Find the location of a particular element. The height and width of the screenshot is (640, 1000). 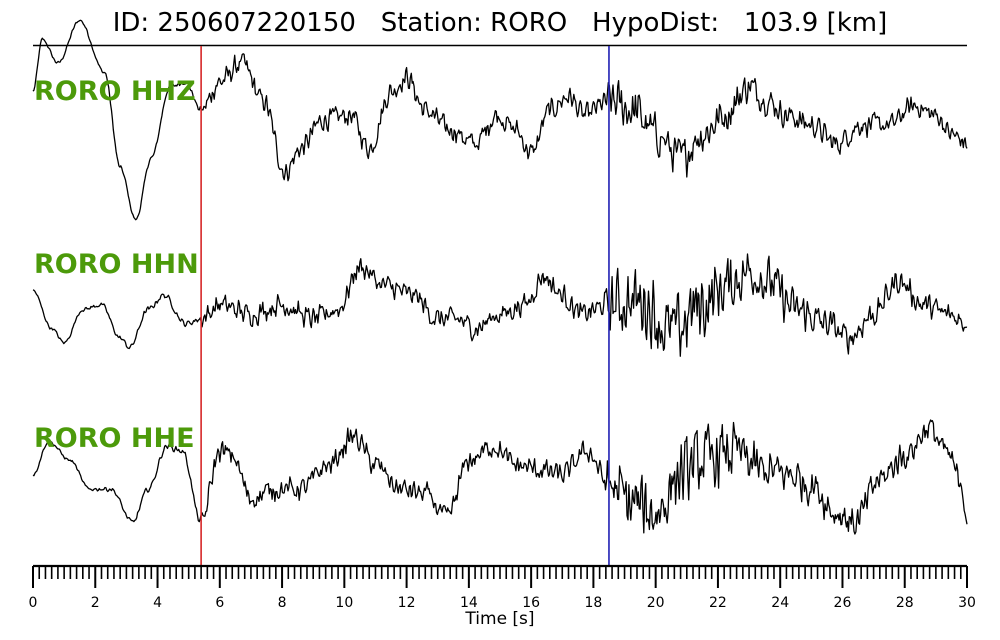

x-tick-label: 30 is located at coordinates (967, 603).